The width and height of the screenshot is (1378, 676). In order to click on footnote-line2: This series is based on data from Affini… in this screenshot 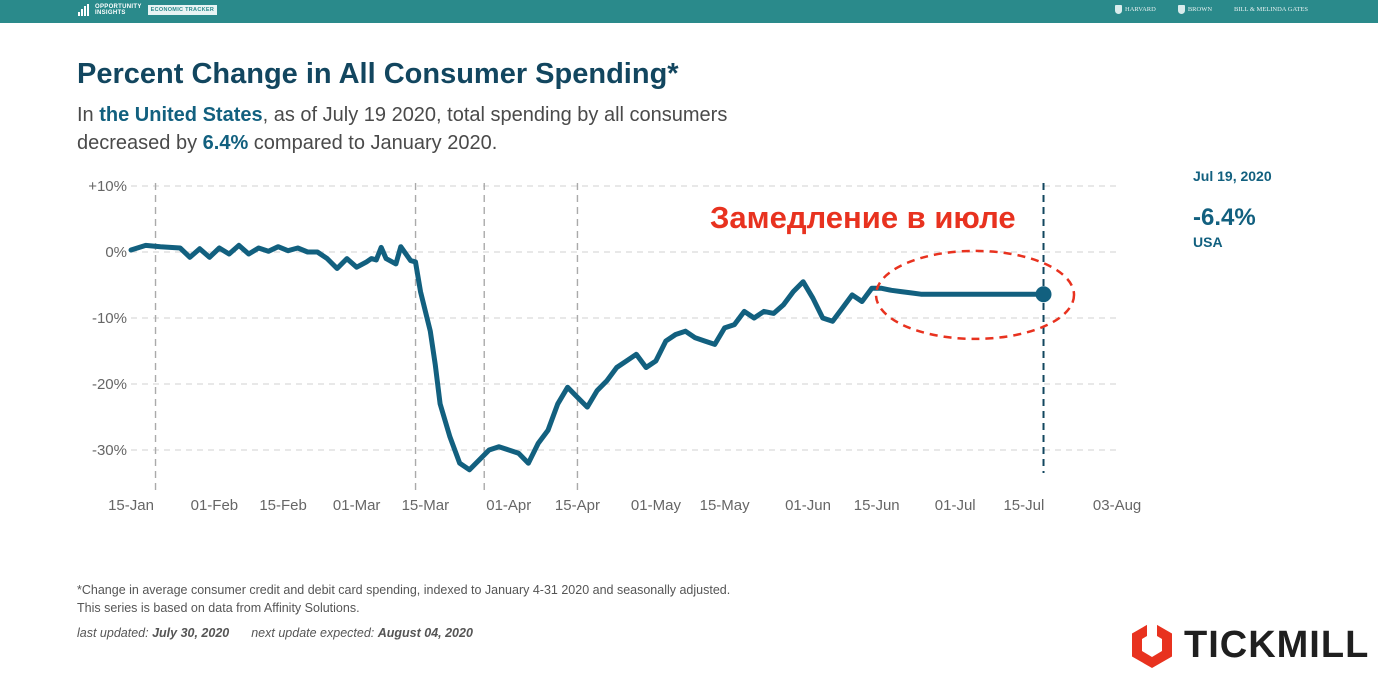, I will do `click(218, 607)`.